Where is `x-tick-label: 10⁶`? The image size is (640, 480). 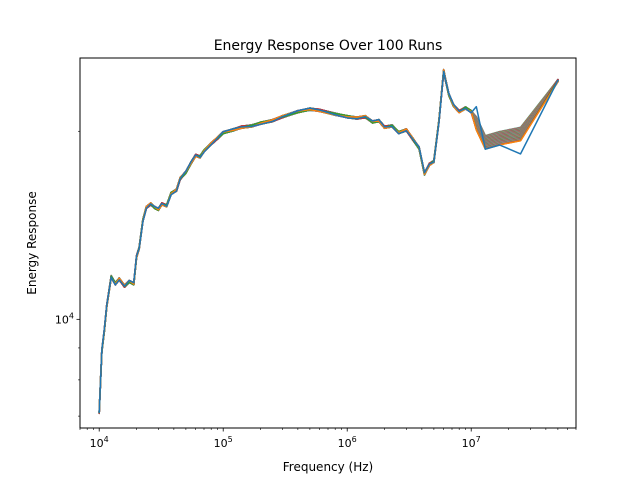
x-tick-label: 10⁶ is located at coordinates (347, 442).